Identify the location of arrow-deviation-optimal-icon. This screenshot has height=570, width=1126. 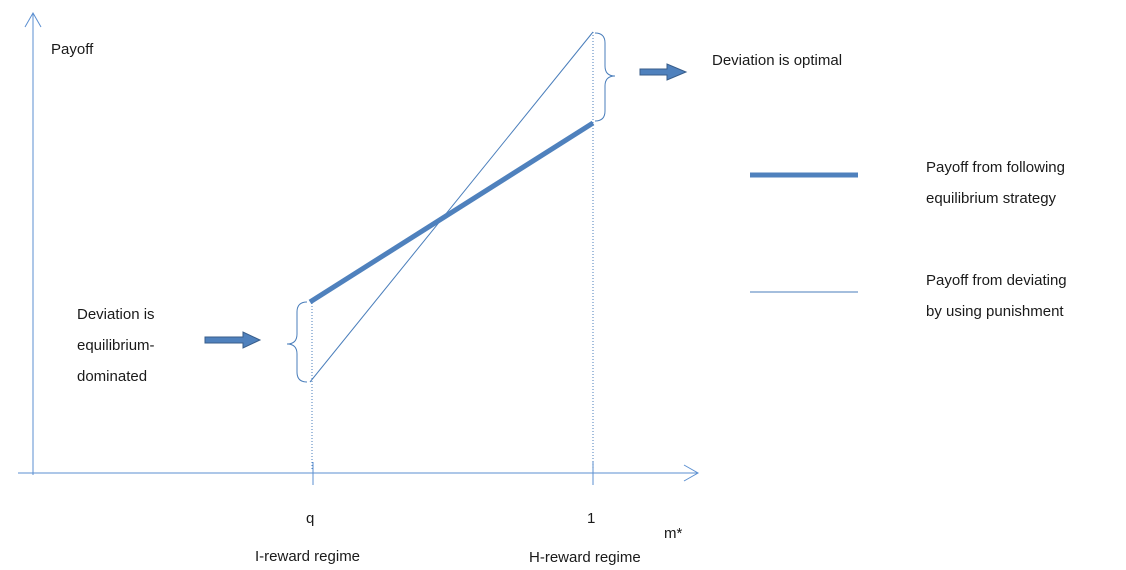
(663, 72).